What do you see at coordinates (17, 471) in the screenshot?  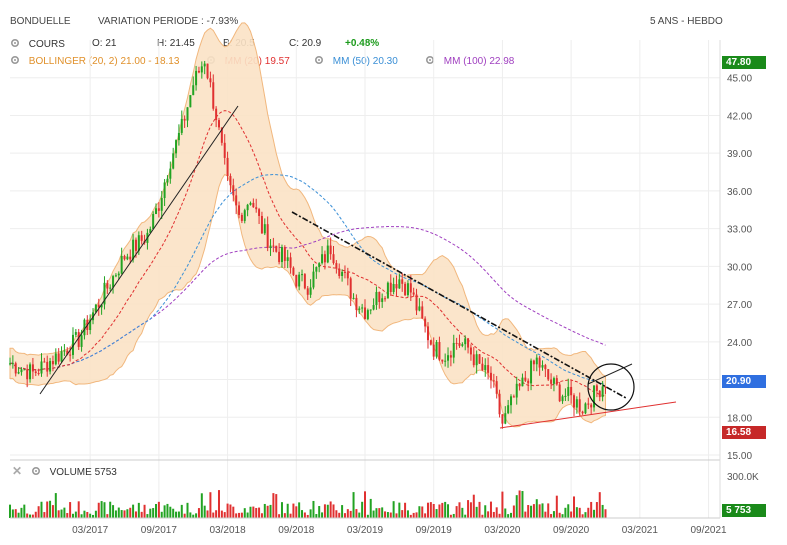 I see `close-icon: ✕` at bounding box center [17, 471].